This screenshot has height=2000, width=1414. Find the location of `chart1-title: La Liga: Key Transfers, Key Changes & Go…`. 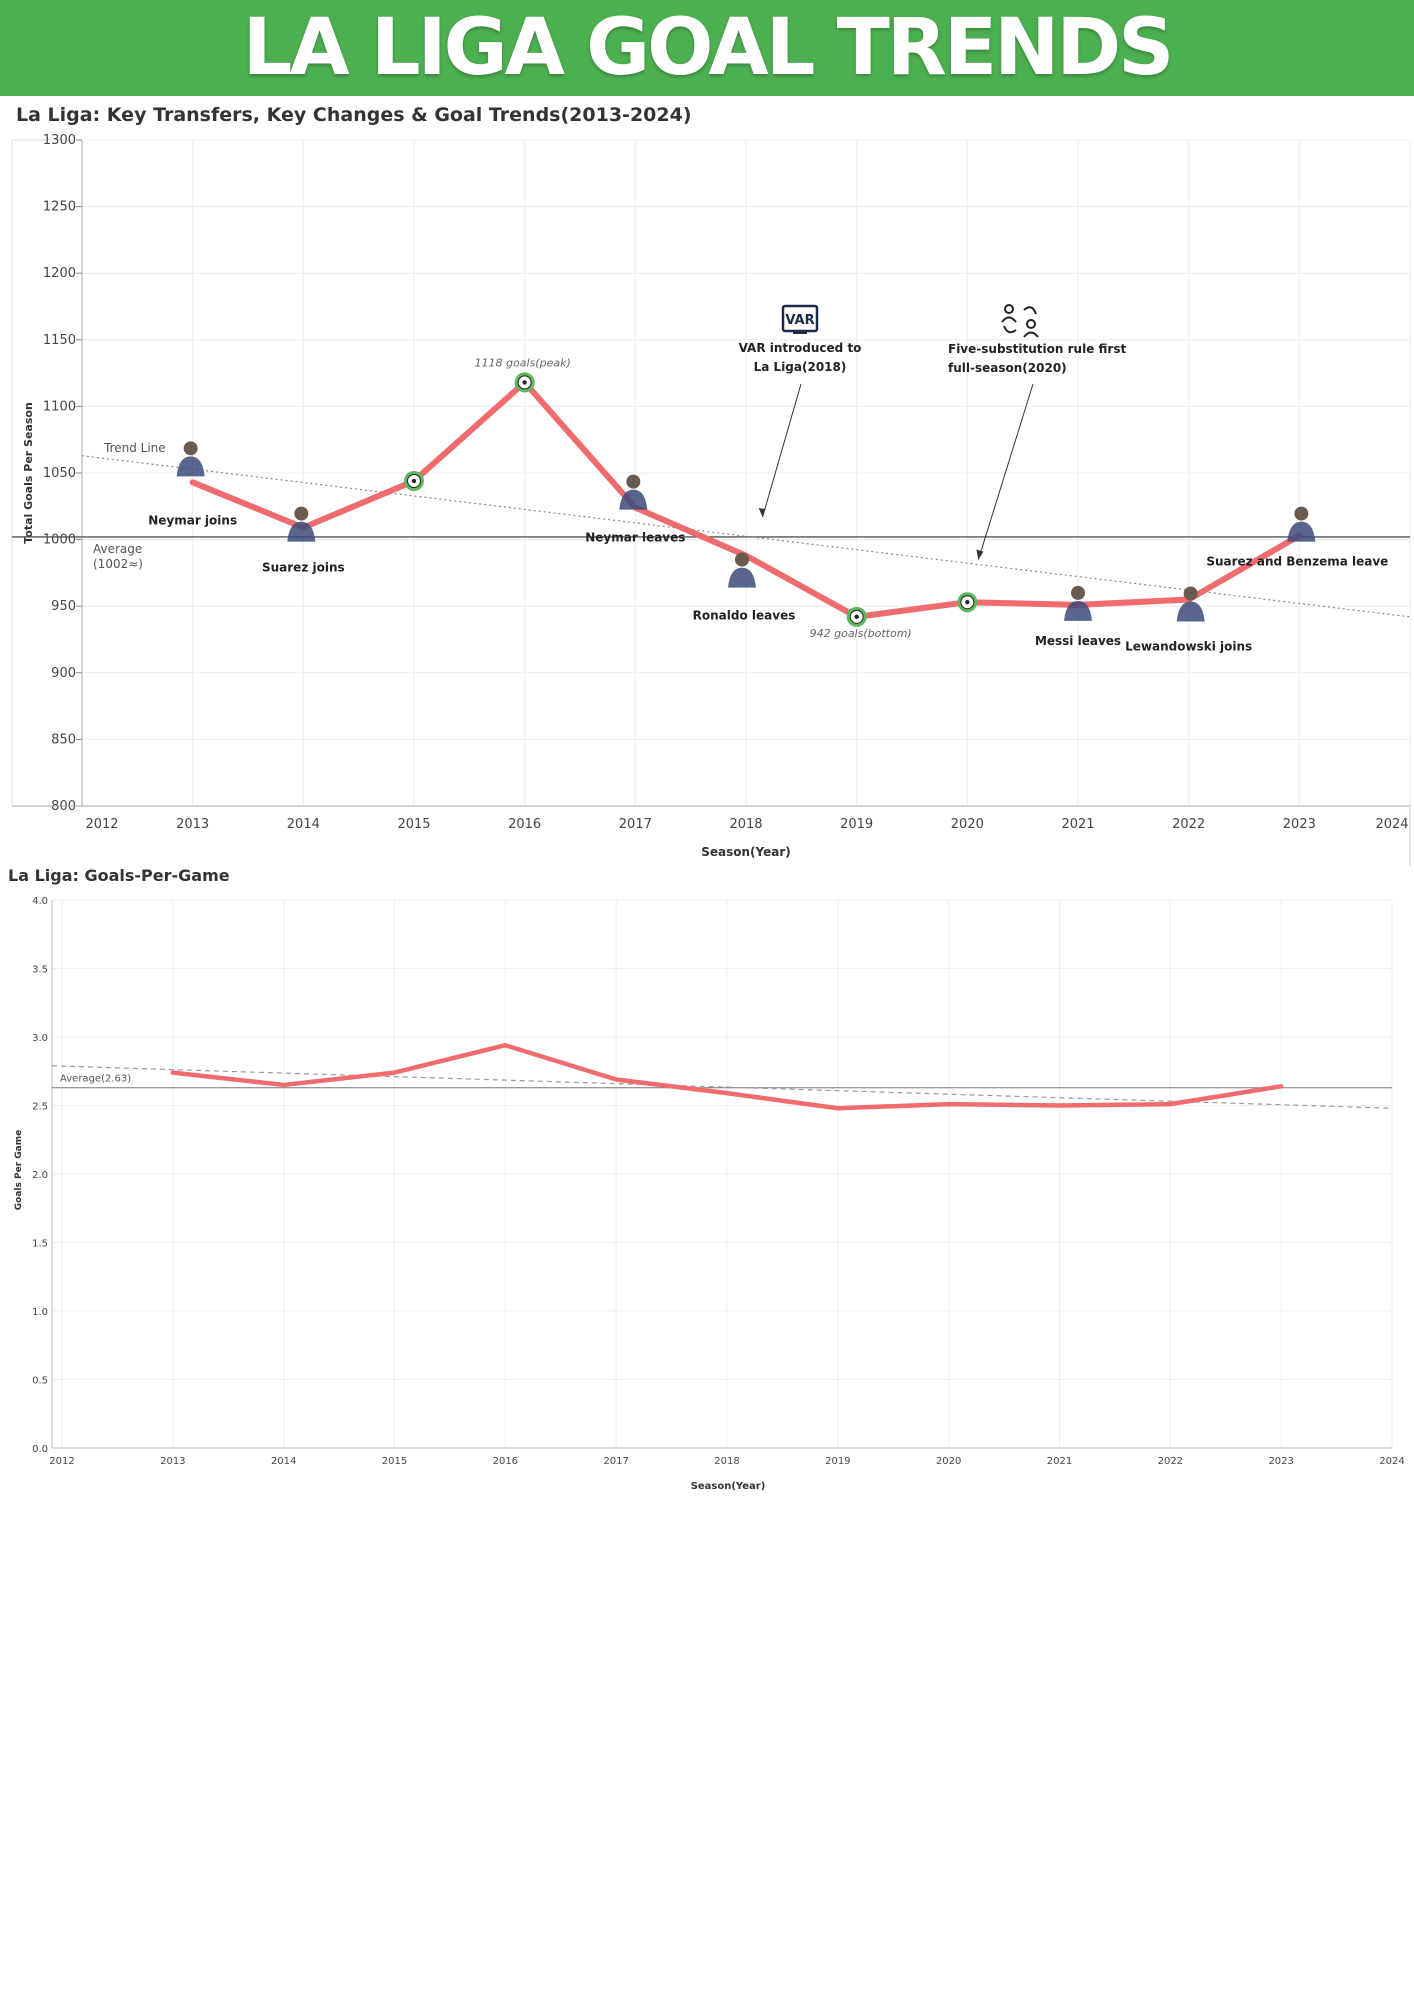

chart1-title: La Liga: Key Transfers, Key Changes & Go… is located at coordinates (354, 115).